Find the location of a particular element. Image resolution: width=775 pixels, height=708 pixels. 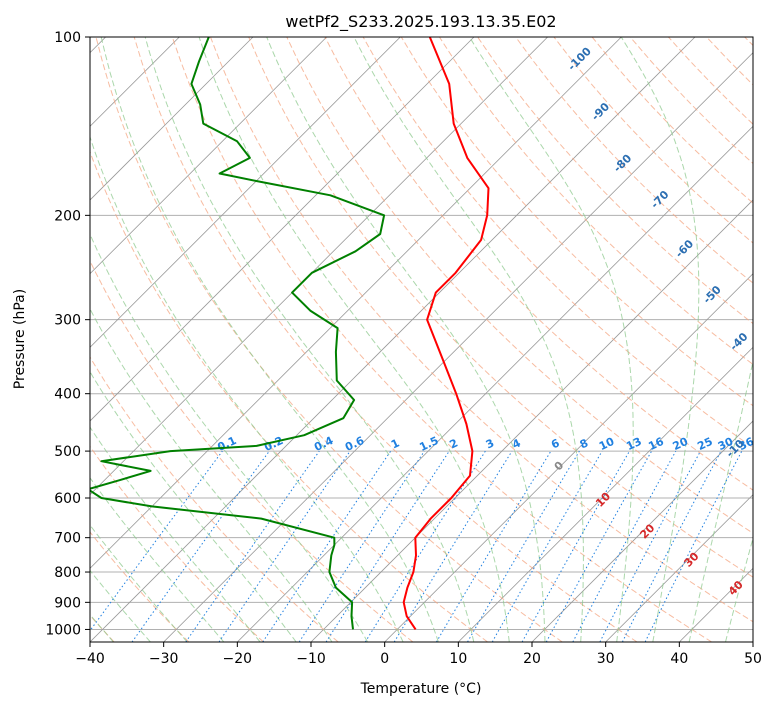

mixing-ratio-label: 1 is located at coordinates (395, 443).